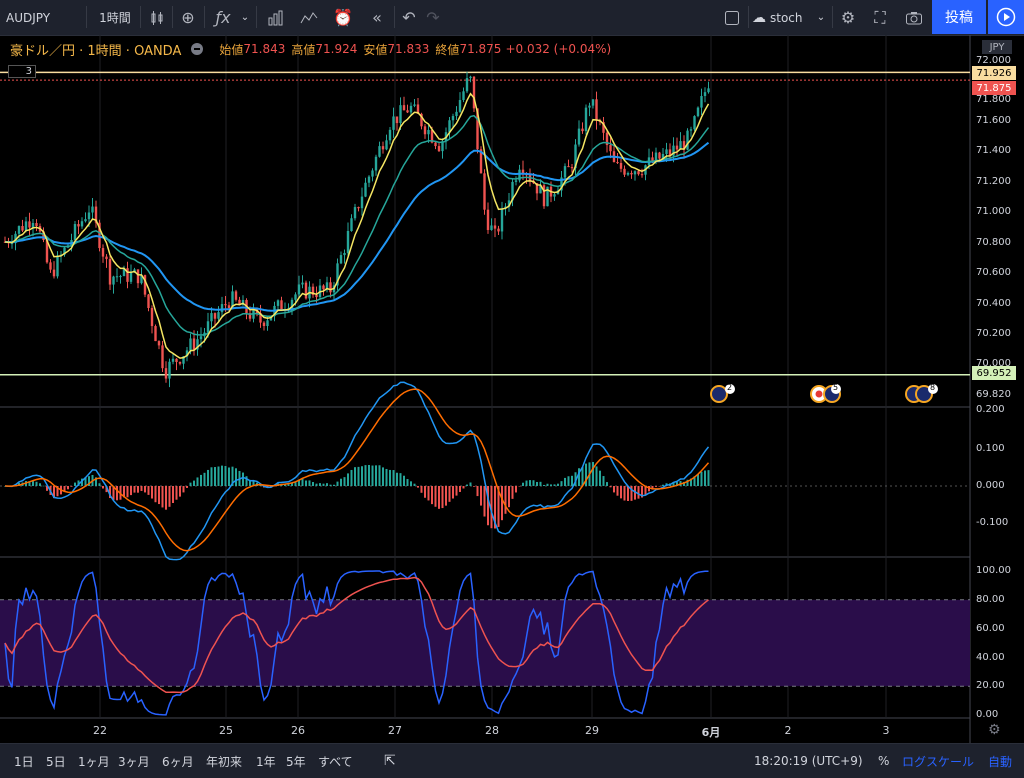 The width and height of the screenshot is (1024, 778). What do you see at coordinates (343, 17) in the screenshot?
I see `alert-clock-icon: ⏰` at bounding box center [343, 17].